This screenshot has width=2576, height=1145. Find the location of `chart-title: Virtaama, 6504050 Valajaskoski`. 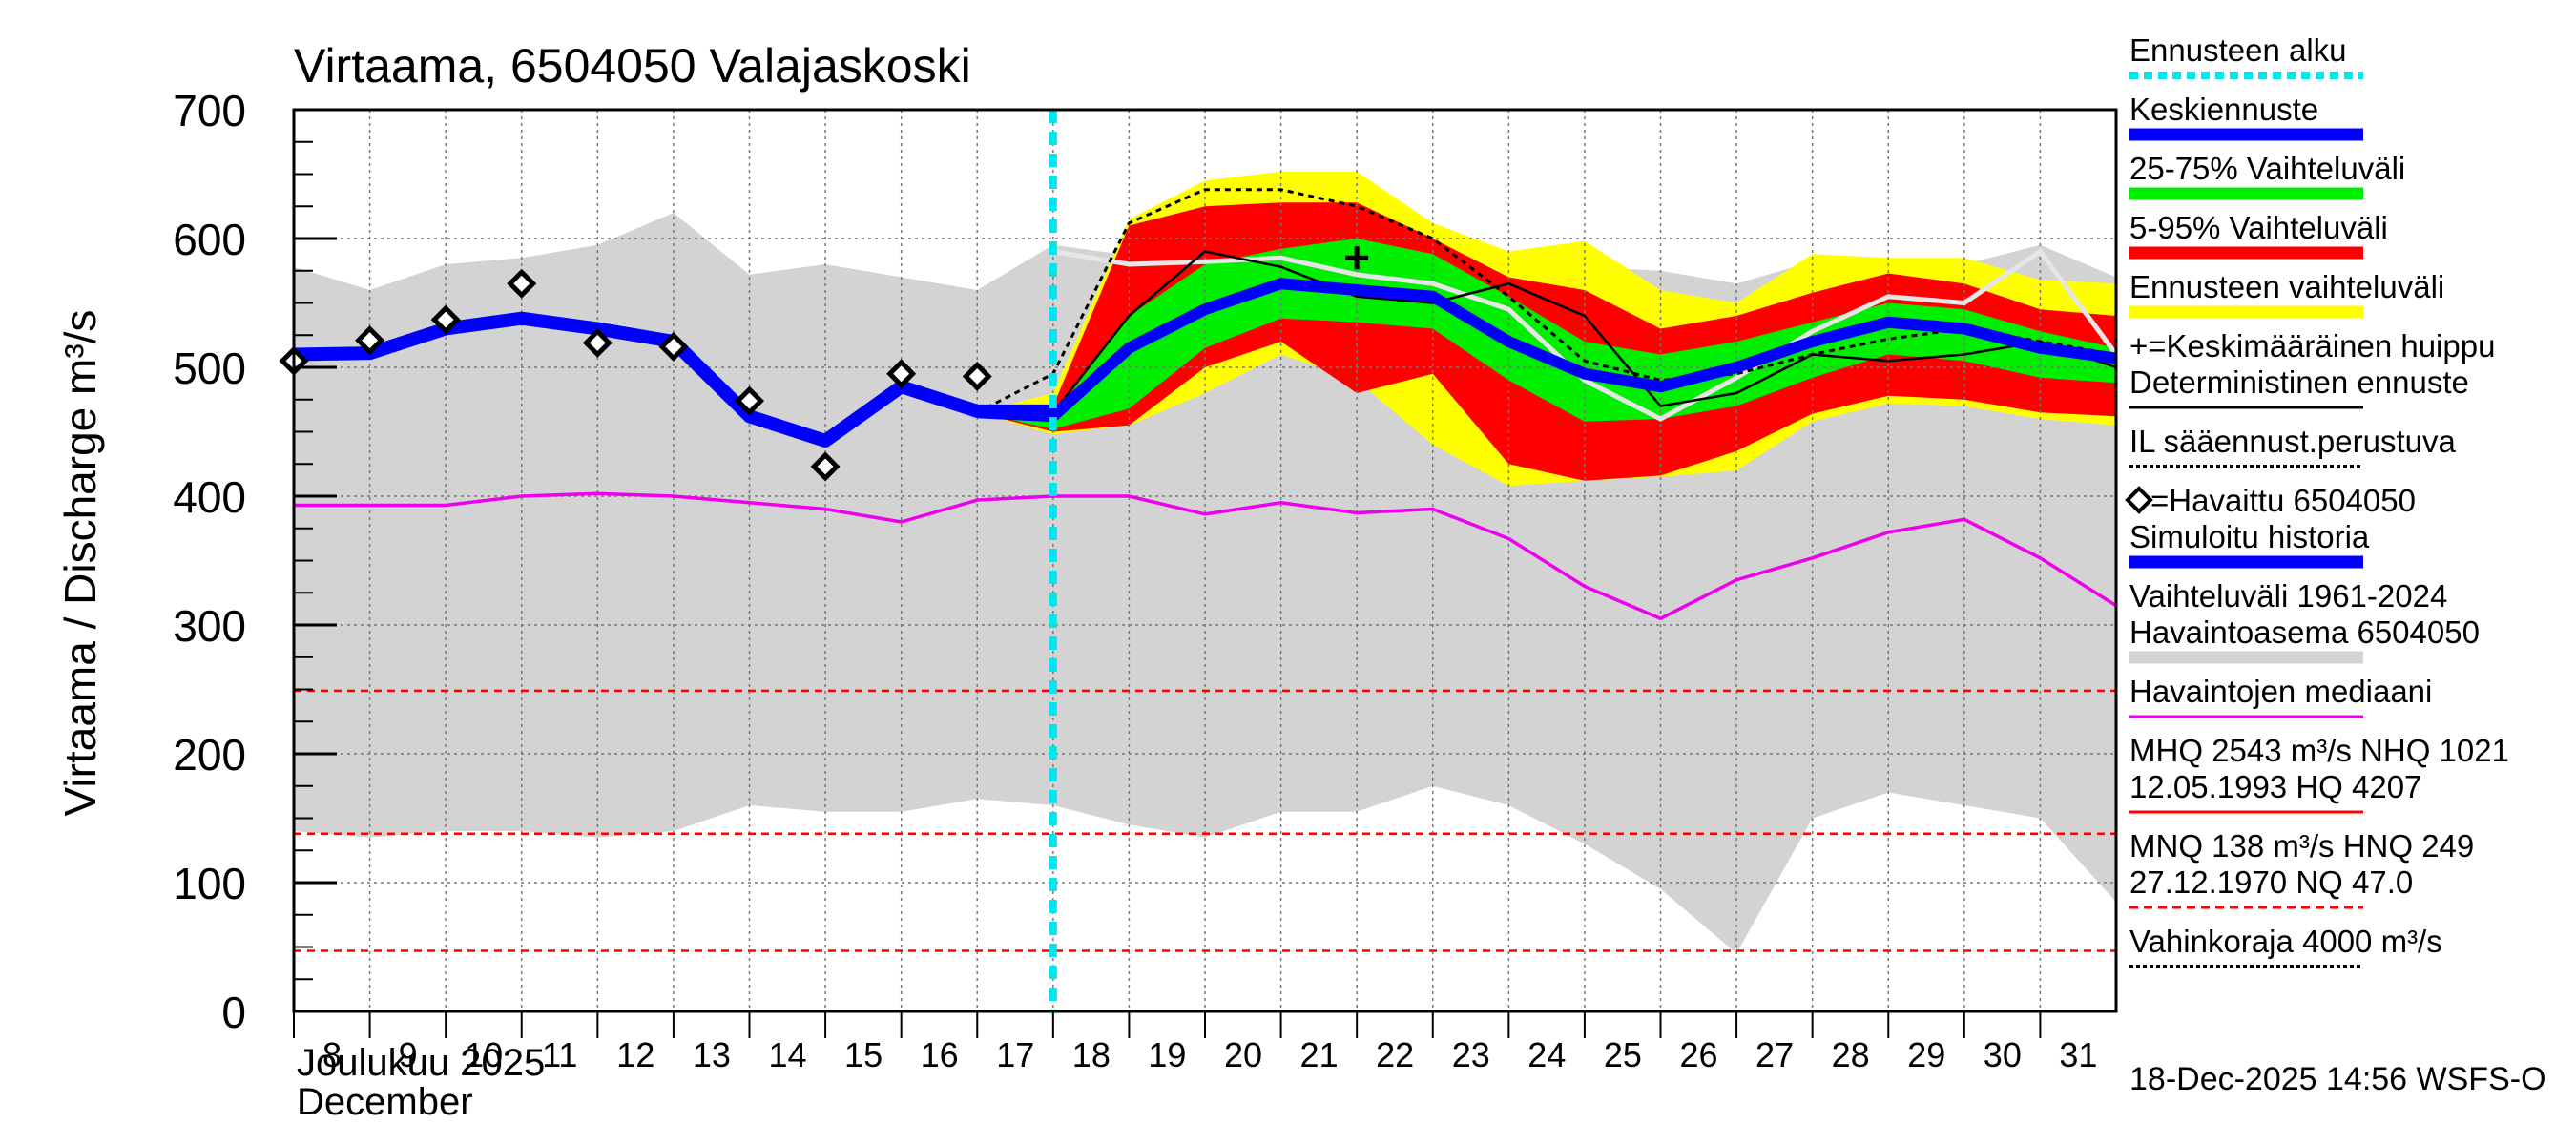

chart-title: Virtaama, 6504050 Valajaskoski is located at coordinates (632, 66).